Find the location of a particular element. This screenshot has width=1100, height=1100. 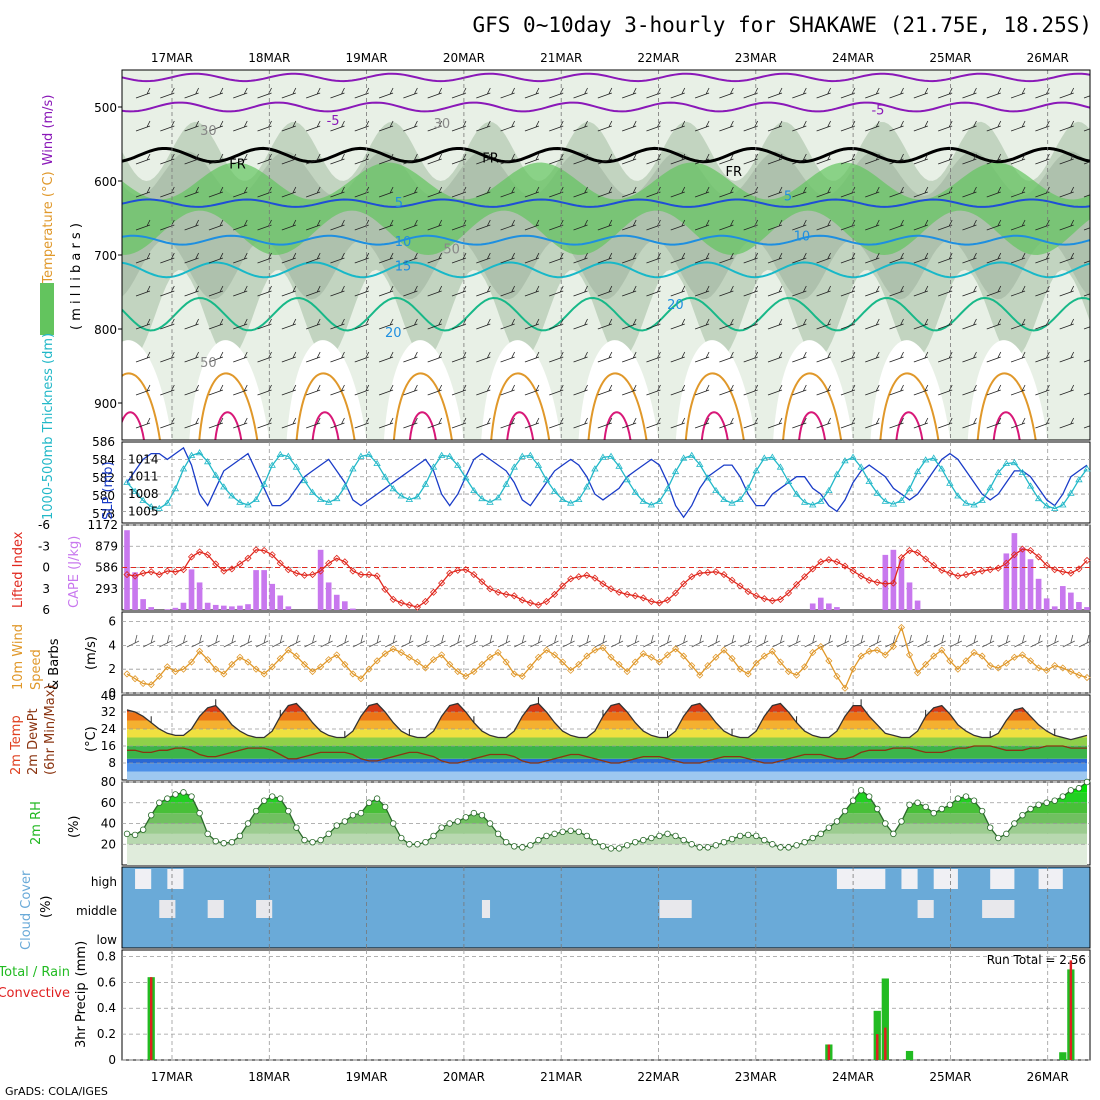

cloud-ylabel-unit: (%) is located at coordinates (46, 907).